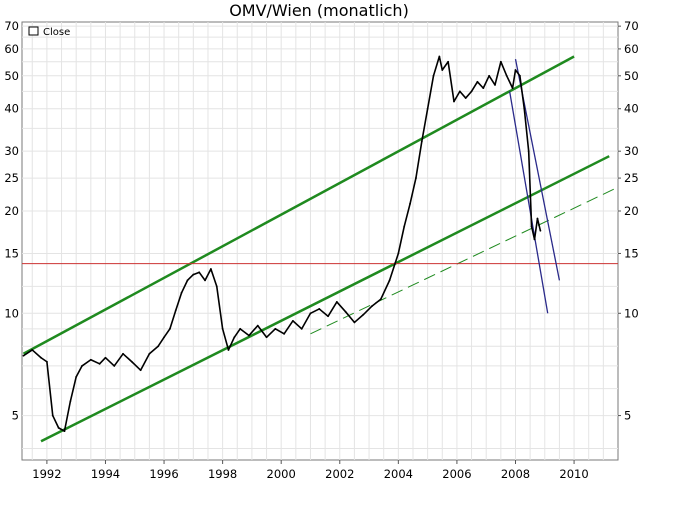 The width and height of the screenshot is (687, 516). What do you see at coordinates (339, 474) in the screenshot?
I see `x-tick-label: 2002` at bounding box center [339, 474].